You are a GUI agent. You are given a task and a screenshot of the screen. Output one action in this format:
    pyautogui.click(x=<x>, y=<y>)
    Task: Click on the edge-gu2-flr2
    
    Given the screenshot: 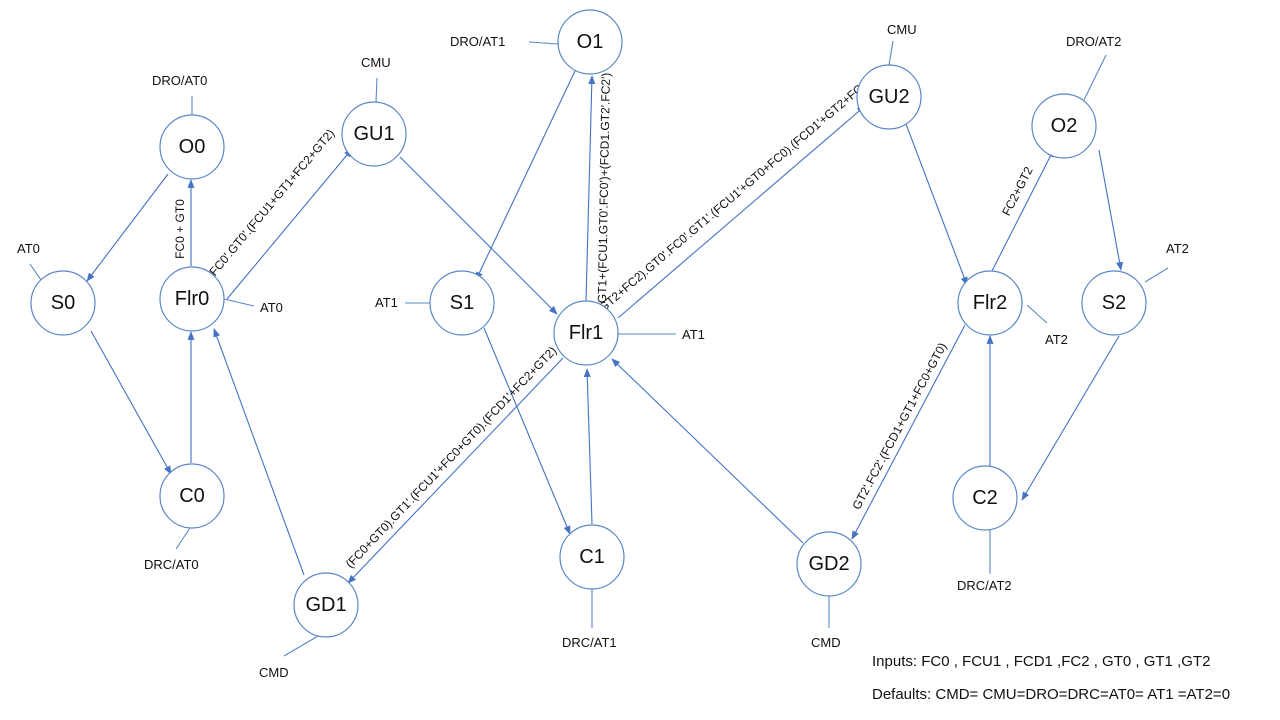 What is the action you would take?
    pyautogui.click(x=936, y=204)
    